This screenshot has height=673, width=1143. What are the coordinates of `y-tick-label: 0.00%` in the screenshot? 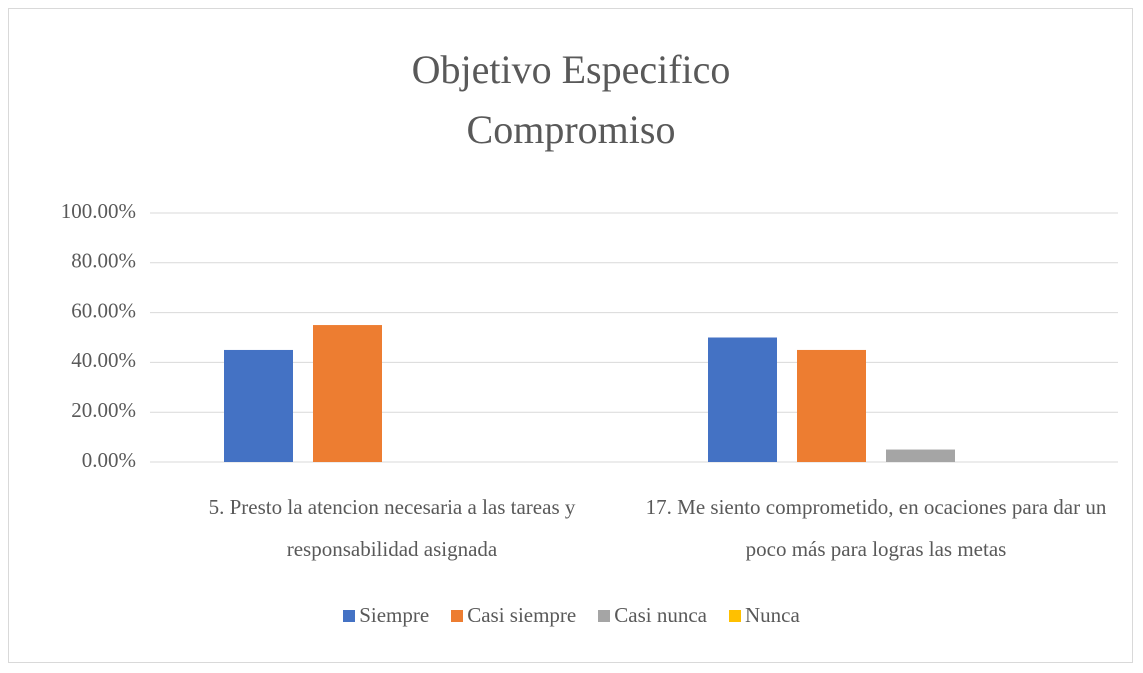 It's located at (109, 460).